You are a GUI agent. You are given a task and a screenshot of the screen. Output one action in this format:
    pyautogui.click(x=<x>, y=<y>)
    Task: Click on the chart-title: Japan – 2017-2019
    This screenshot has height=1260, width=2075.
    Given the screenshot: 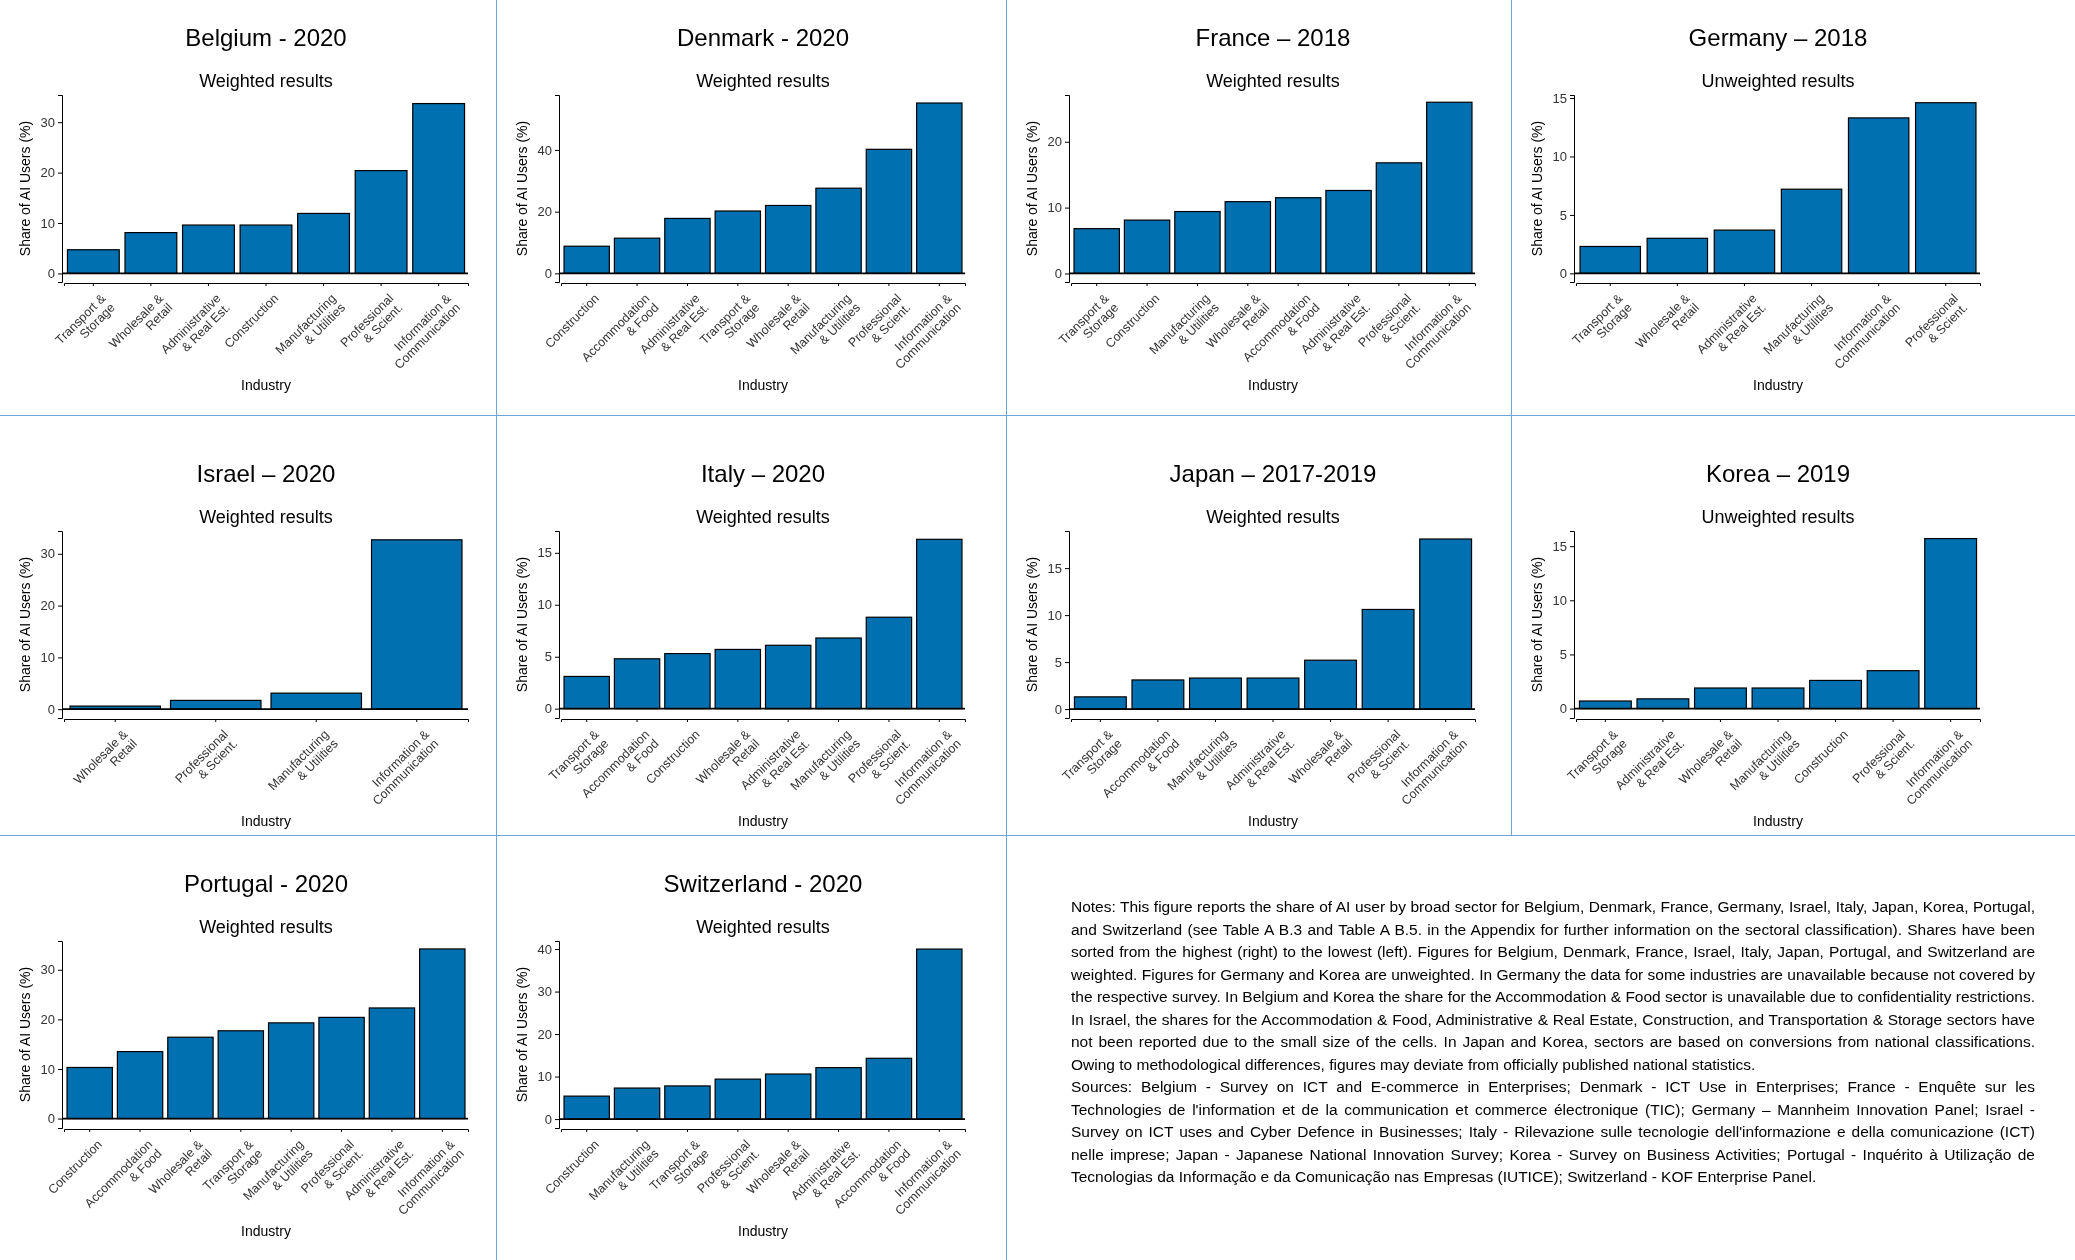 What is the action you would take?
    pyautogui.click(x=1273, y=473)
    